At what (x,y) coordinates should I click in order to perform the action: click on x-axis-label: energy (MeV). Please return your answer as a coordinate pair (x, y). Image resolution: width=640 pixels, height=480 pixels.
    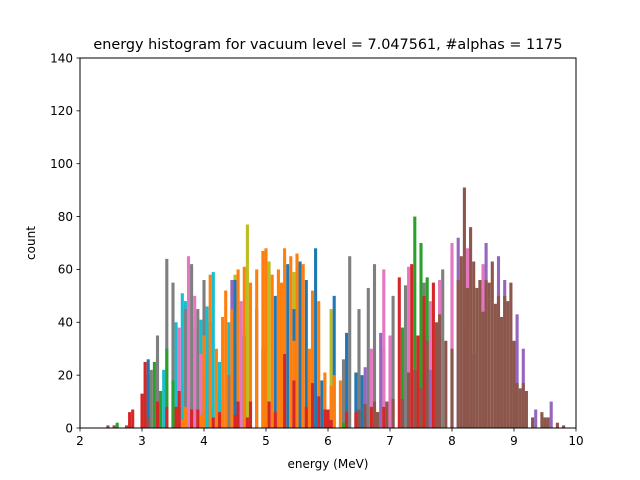
    Looking at the image, I should click on (328, 464).